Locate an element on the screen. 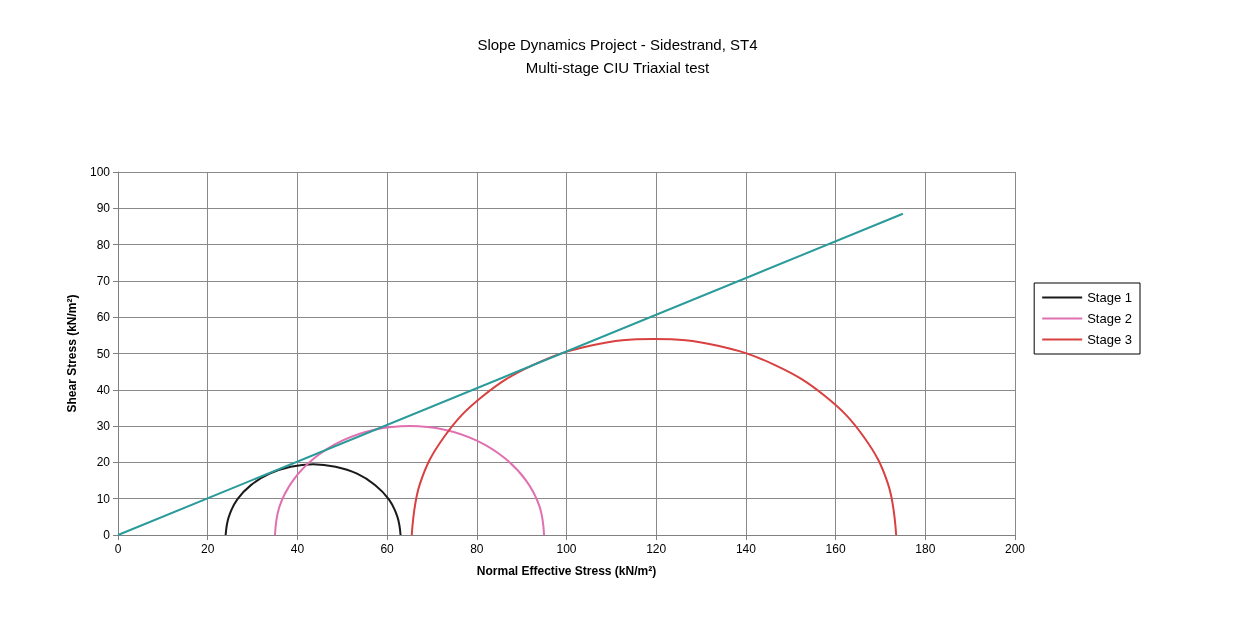 The width and height of the screenshot is (1235, 637). chart-title: Slope Dynamics Project - Sidestrand, ST4 is located at coordinates (617, 44).